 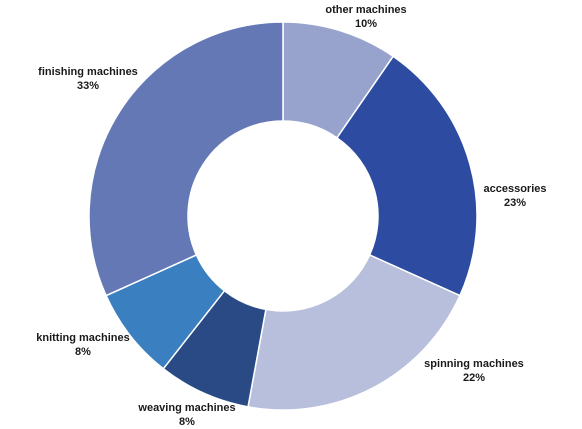 I want to click on slice-label-accessories: accessories, so click(x=515, y=189).